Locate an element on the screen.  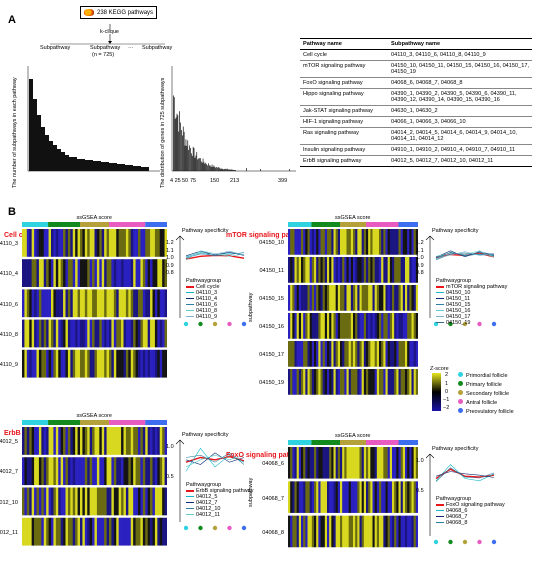
legend-item: mTOR signaling pathway is located at coordinates (471, 287).